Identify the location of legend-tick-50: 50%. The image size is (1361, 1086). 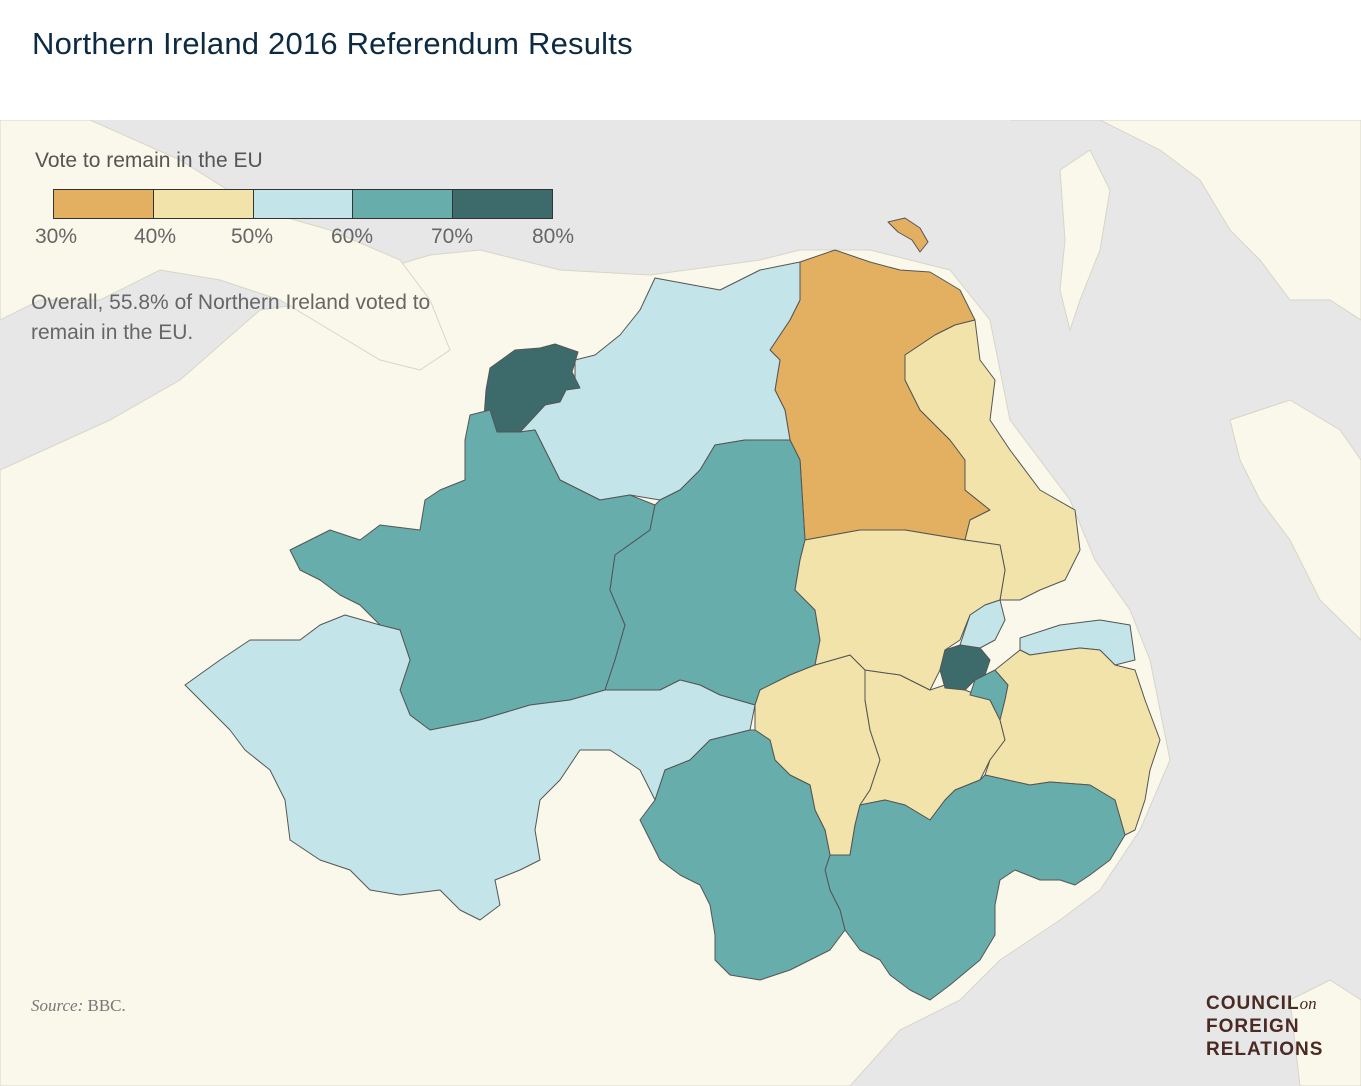
(252, 236).